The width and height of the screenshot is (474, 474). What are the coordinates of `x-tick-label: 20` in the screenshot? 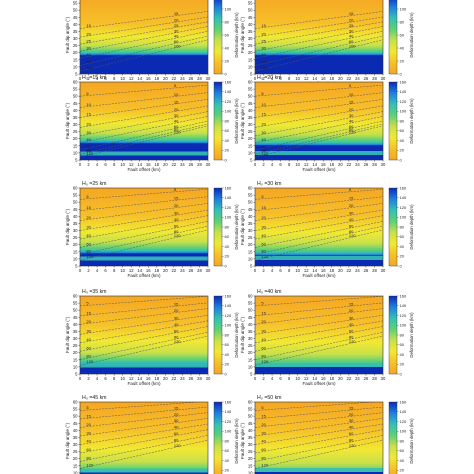 It's located at (340, 378).